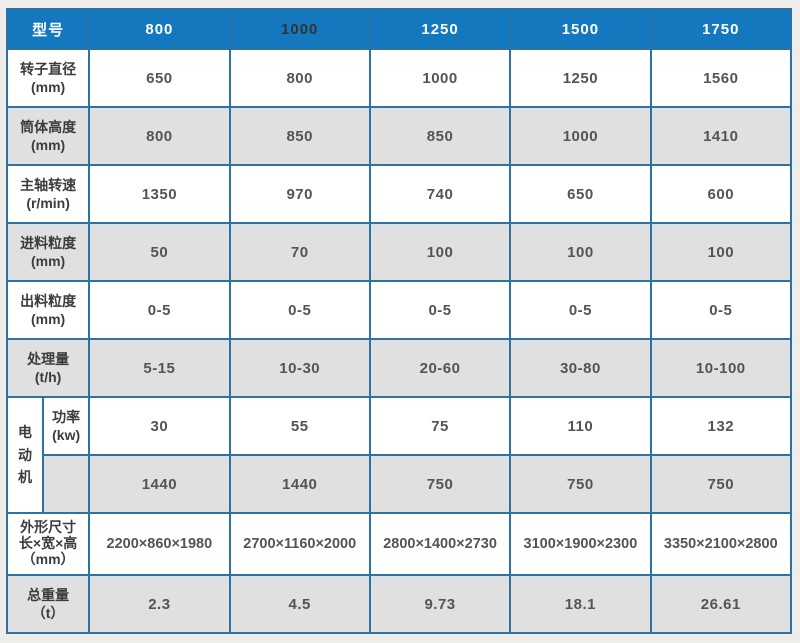 This screenshot has width=800, height=643. I want to click on row-label-unit: （t）, so click(48, 613).